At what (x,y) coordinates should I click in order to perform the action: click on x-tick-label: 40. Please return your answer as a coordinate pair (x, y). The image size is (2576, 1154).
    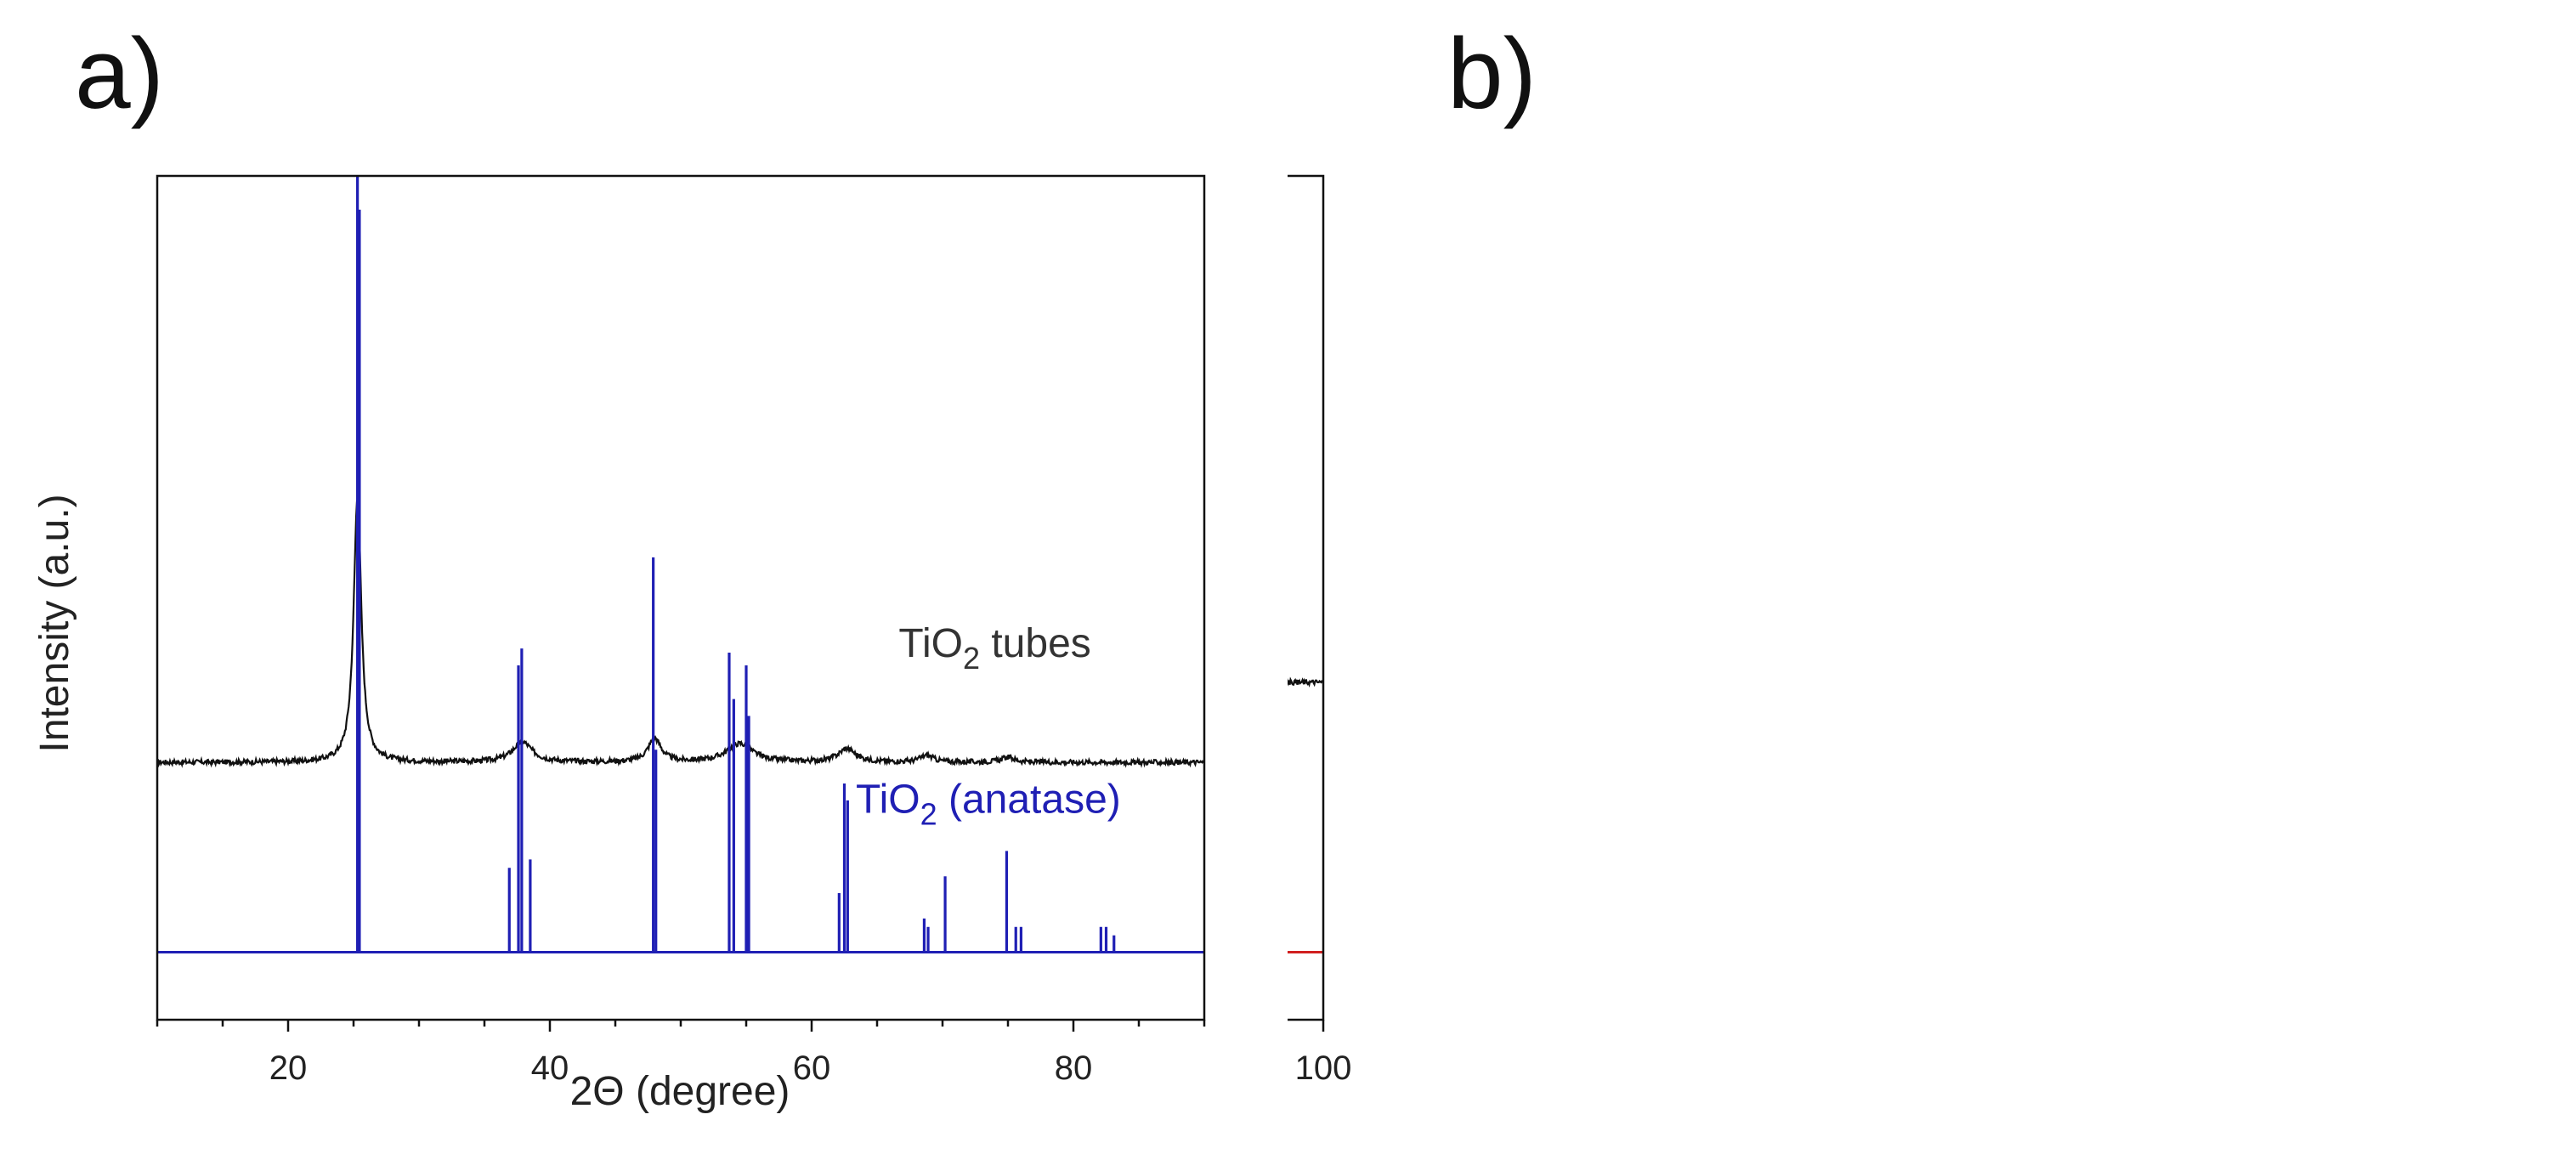
    Looking at the image, I should click on (550, 1068).